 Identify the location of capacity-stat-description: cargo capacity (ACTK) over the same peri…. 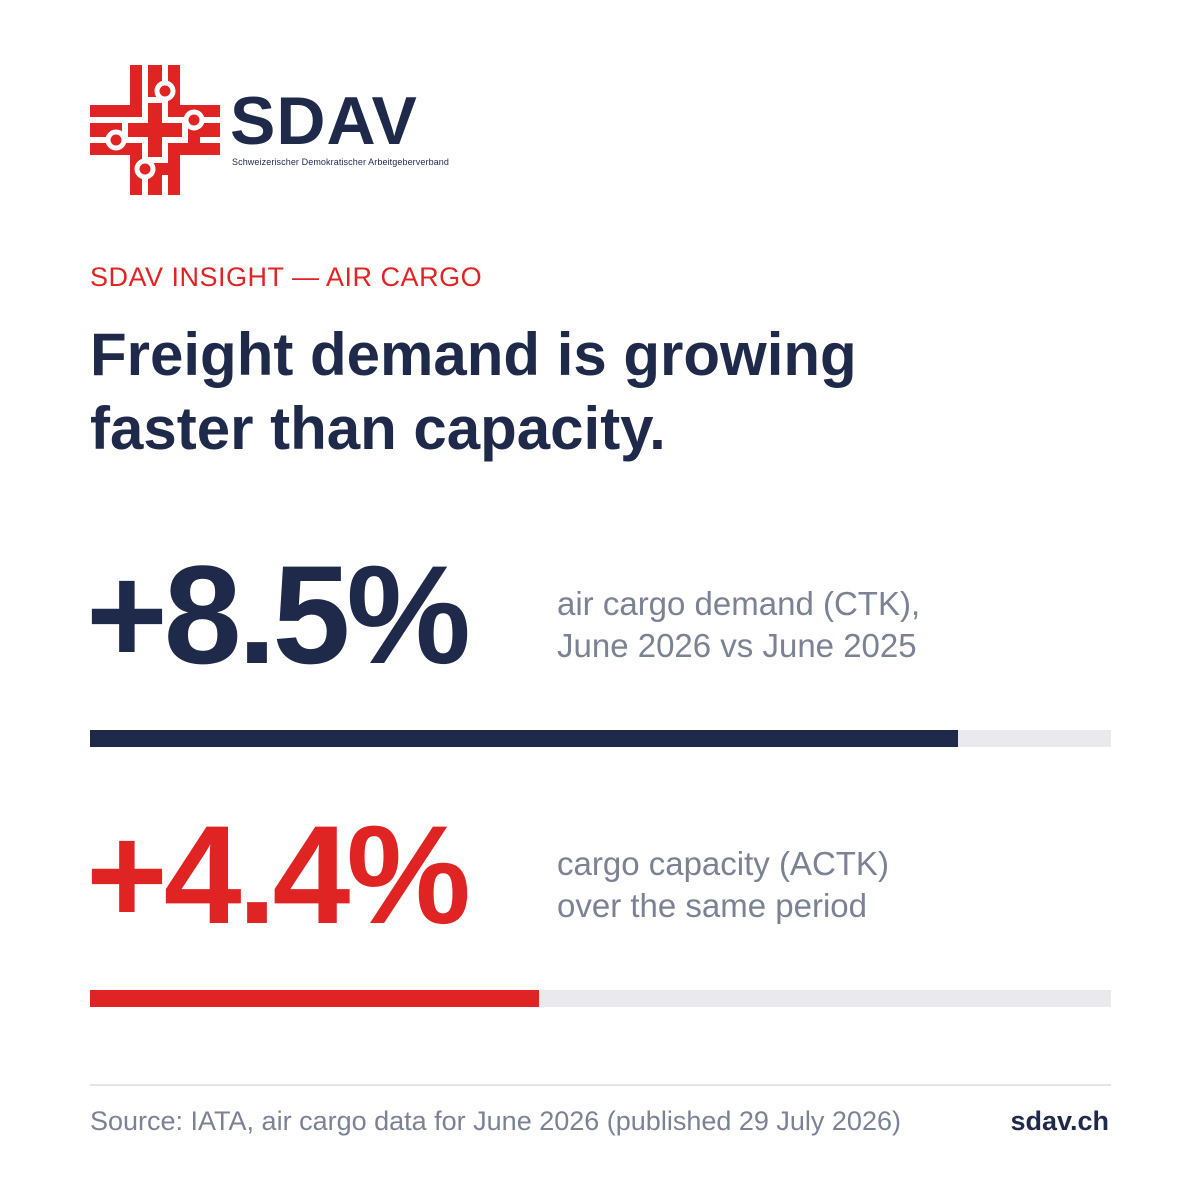
(837, 885).